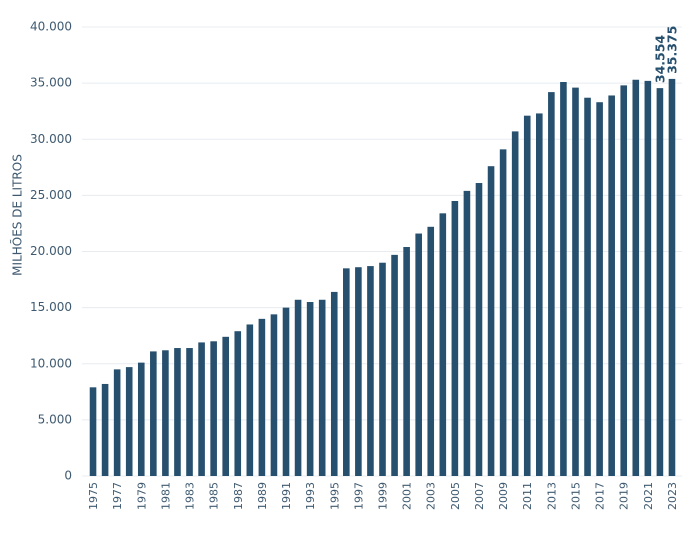 The height and width of the screenshot is (539, 700). I want to click on x-tick-label: 2017, so click(600, 496).